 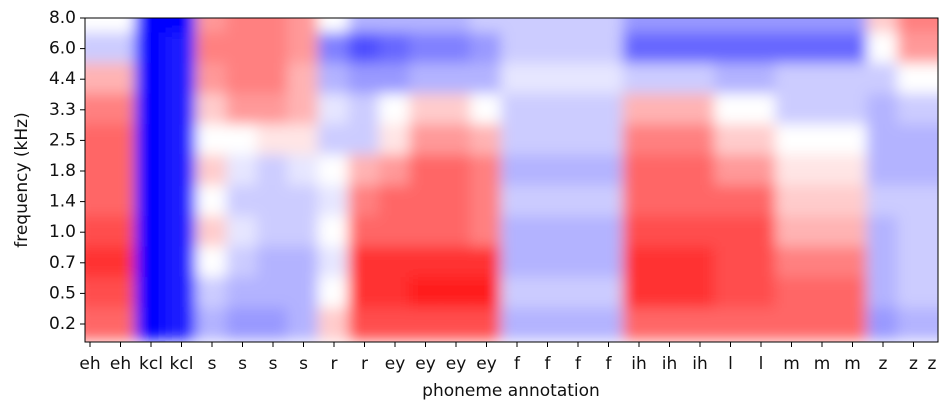 I want to click on x-tick-label: ih, so click(x=670, y=364).